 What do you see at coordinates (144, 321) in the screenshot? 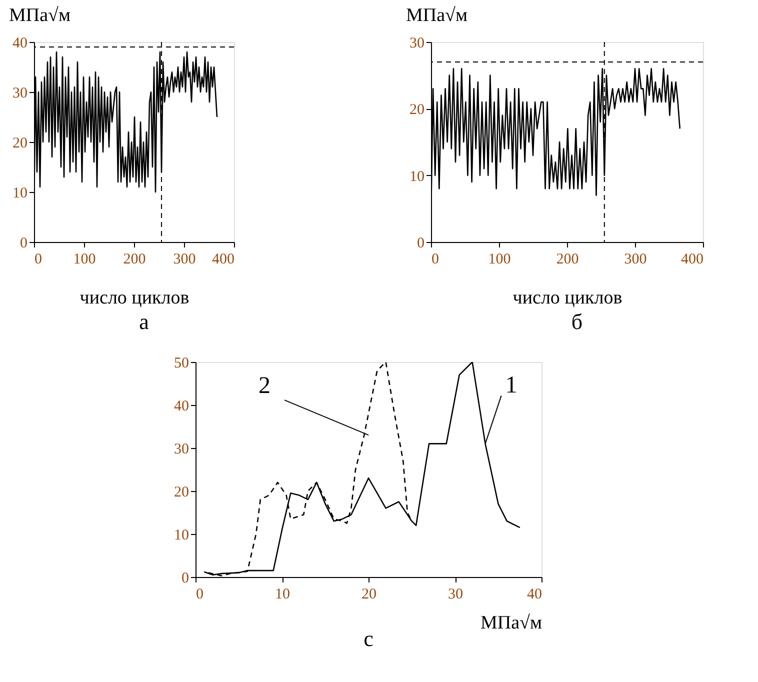
I see `text: а` at bounding box center [144, 321].